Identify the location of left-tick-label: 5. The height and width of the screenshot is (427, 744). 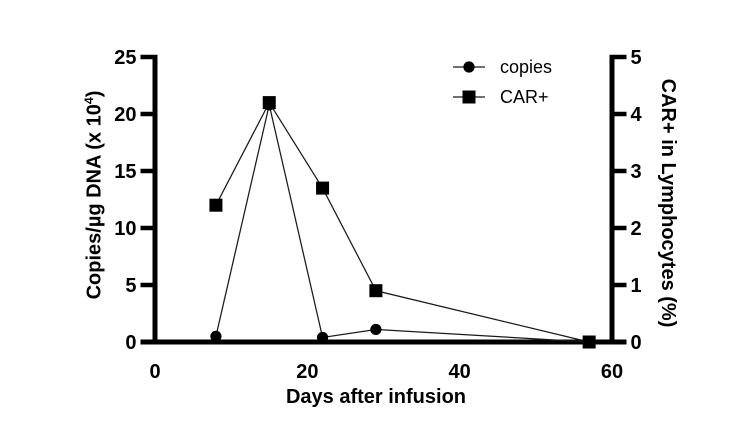
(130, 286).